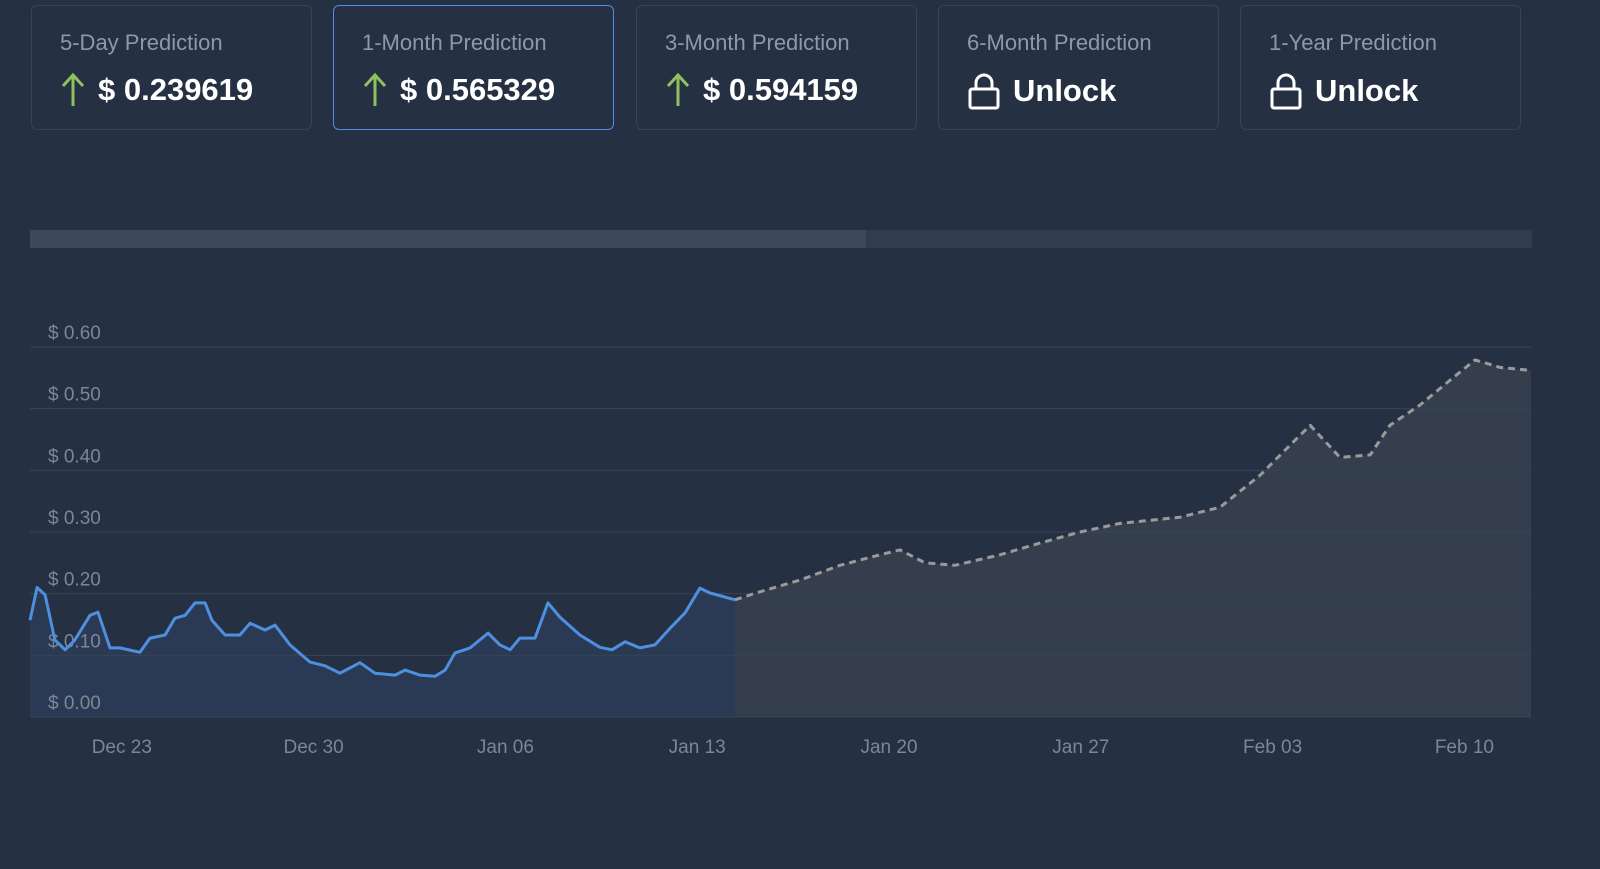 The width and height of the screenshot is (1600, 869). I want to click on x-tick-label: Feb 10, so click(1464, 747).